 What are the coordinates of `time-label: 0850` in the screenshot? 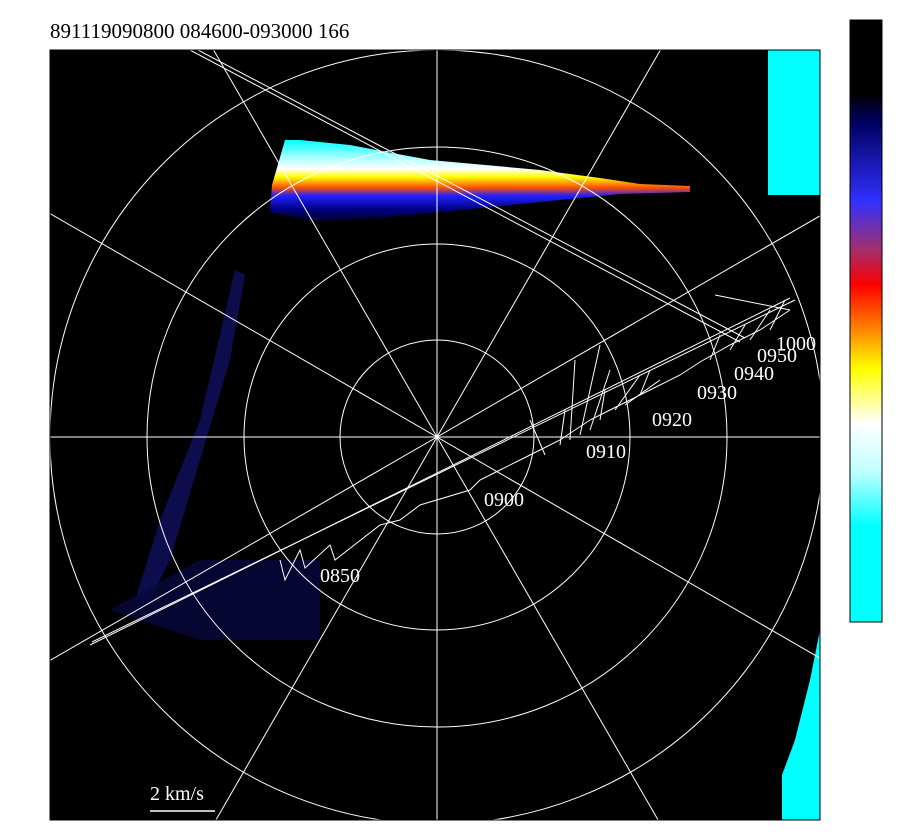 It's located at (340, 576).